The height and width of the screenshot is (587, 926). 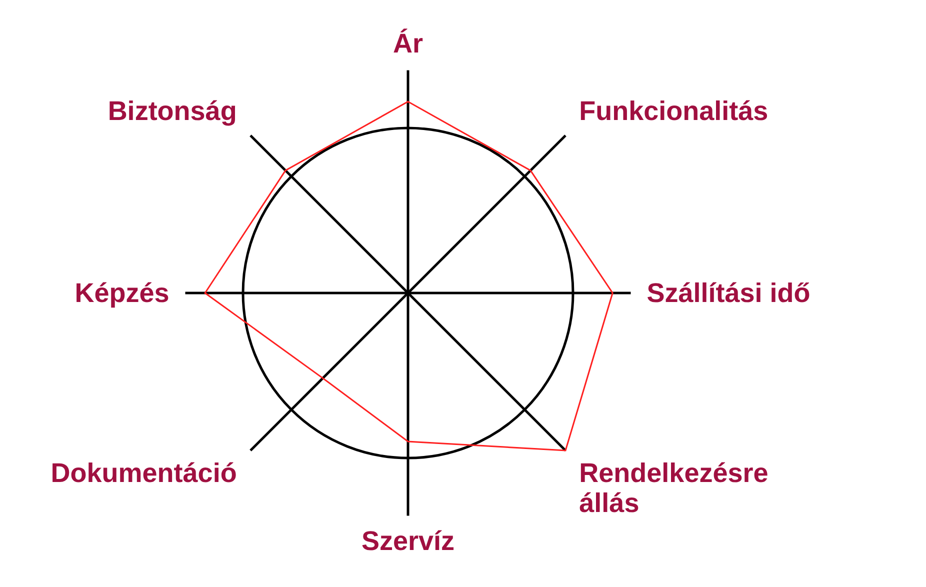 I want to click on spoke-label: Képzés, so click(x=122, y=293).